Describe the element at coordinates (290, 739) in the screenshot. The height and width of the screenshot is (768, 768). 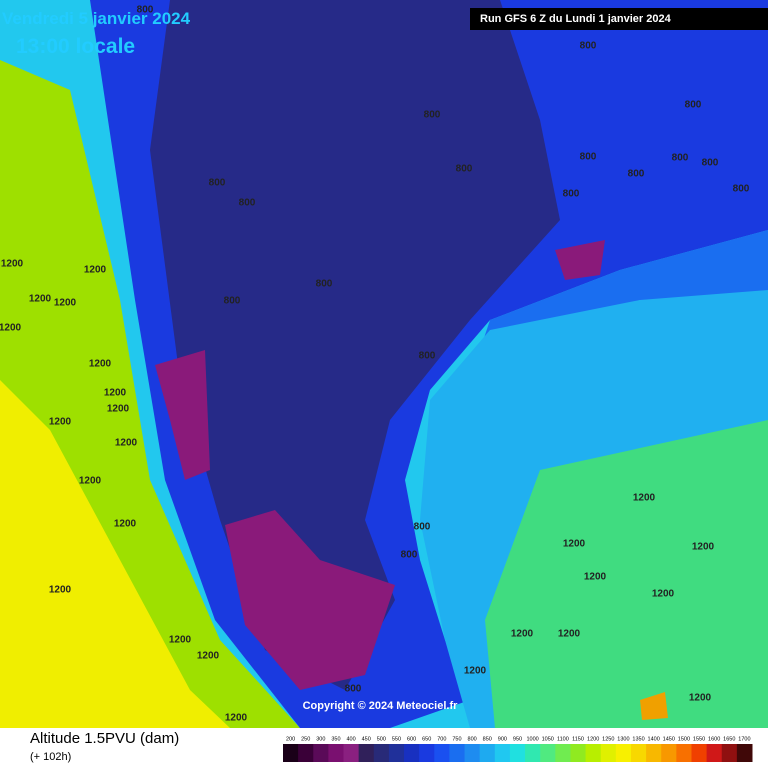
I see `colorbar-label: 200` at that location.